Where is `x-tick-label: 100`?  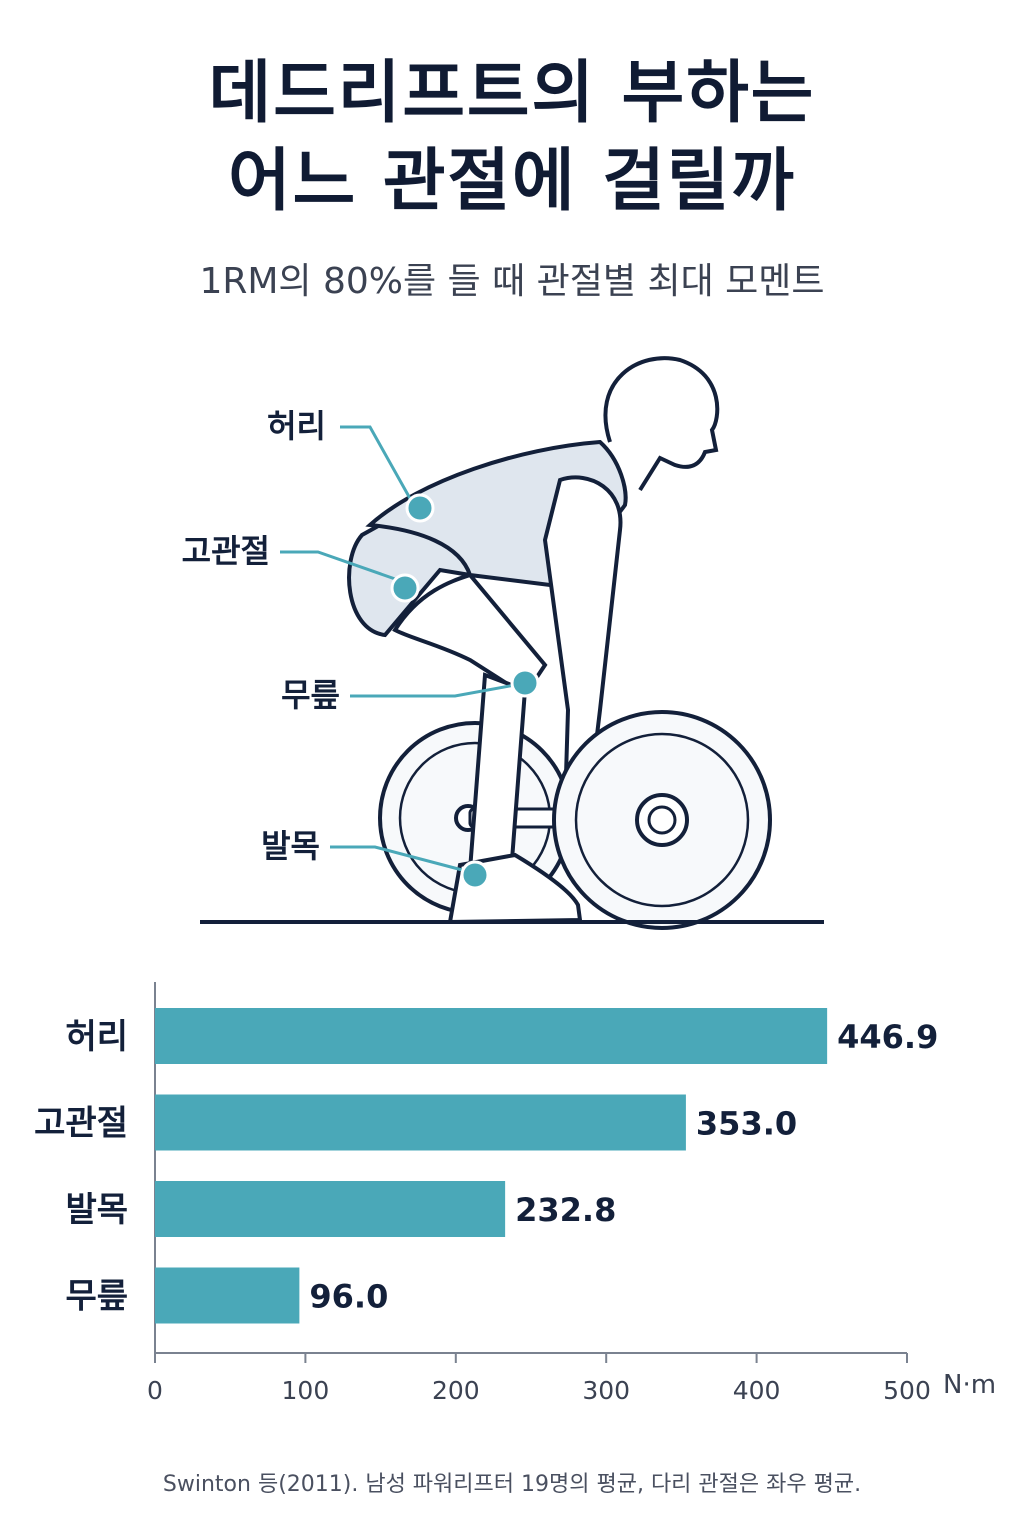 x-tick-label: 100 is located at coordinates (306, 1390).